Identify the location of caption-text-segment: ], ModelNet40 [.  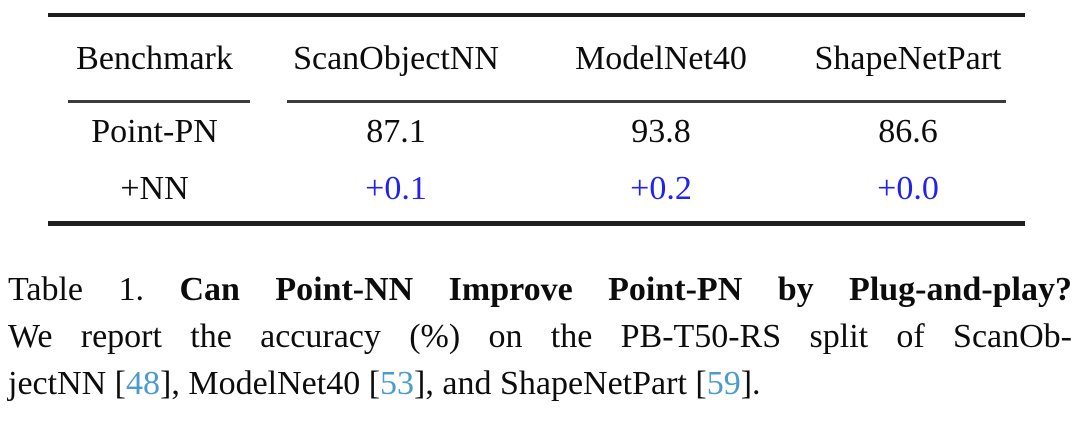
(270, 383).